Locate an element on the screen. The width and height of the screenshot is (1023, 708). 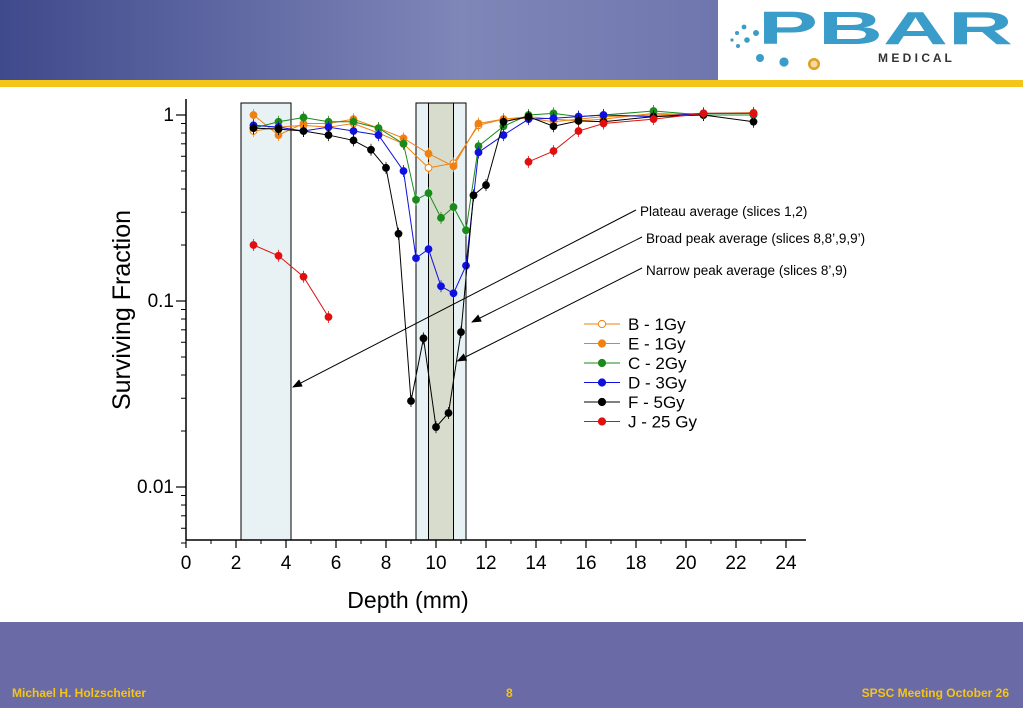
x-tick-label: 16 is located at coordinates (585, 563).